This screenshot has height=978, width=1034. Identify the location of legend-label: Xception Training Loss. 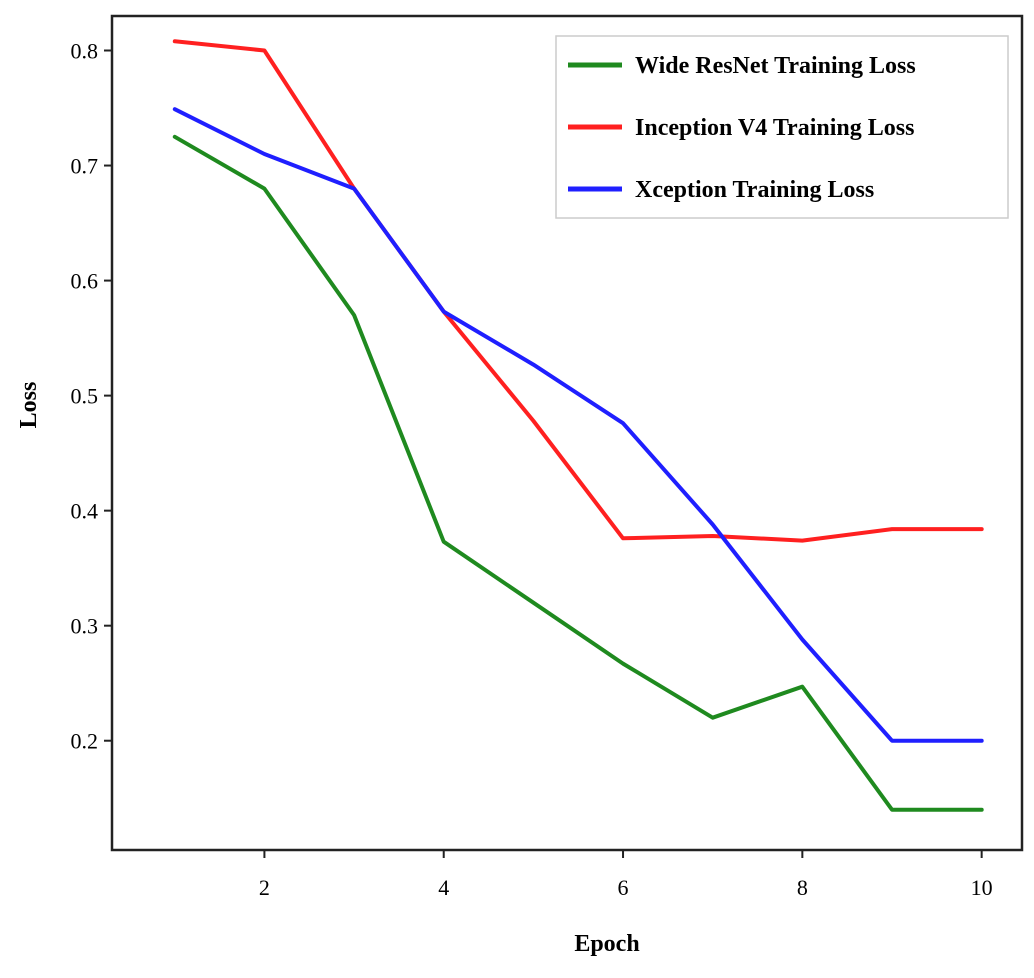
(754, 190).